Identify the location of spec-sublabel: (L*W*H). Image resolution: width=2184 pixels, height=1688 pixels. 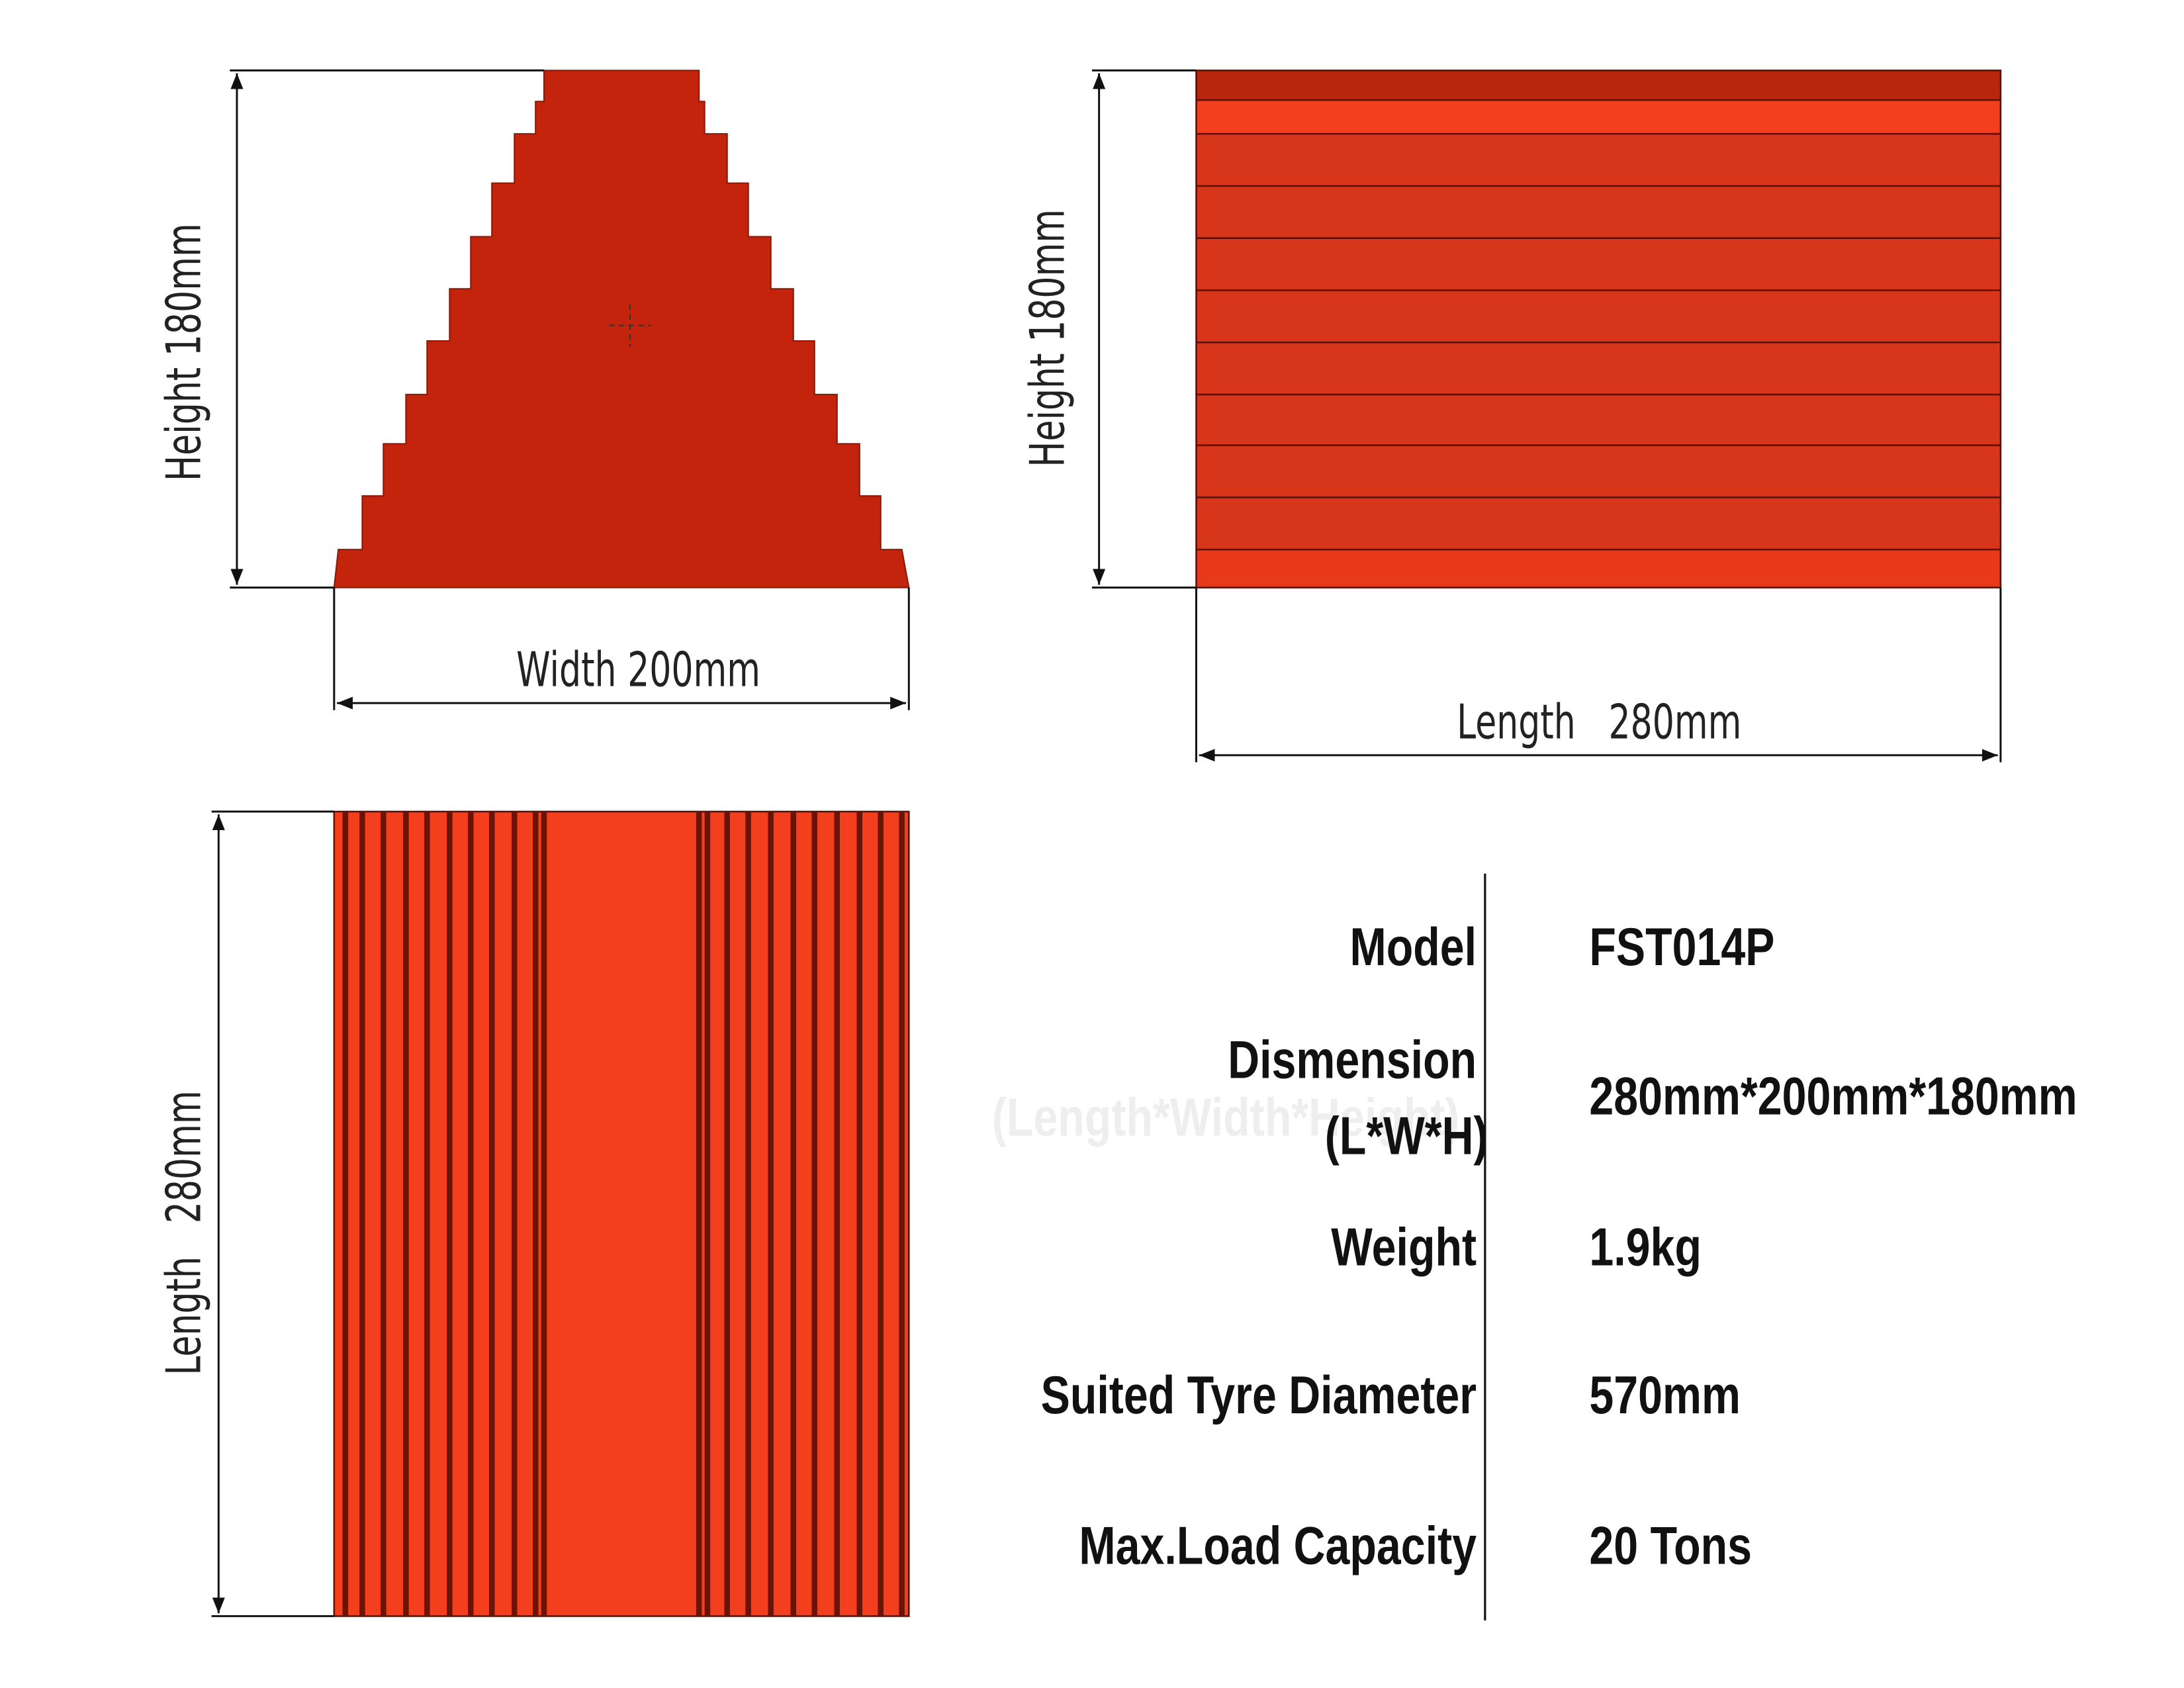
(1406, 1135).